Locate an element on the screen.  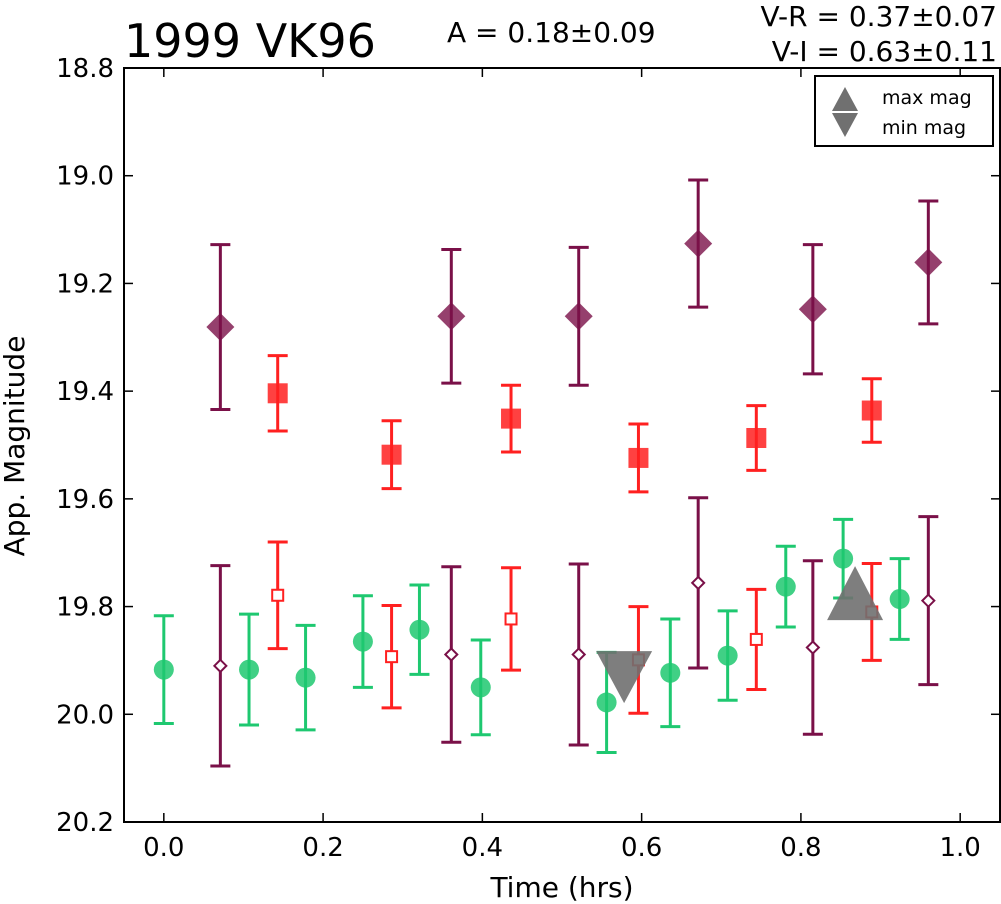
y-tick-label: 18.8 is located at coordinates (85, 69).